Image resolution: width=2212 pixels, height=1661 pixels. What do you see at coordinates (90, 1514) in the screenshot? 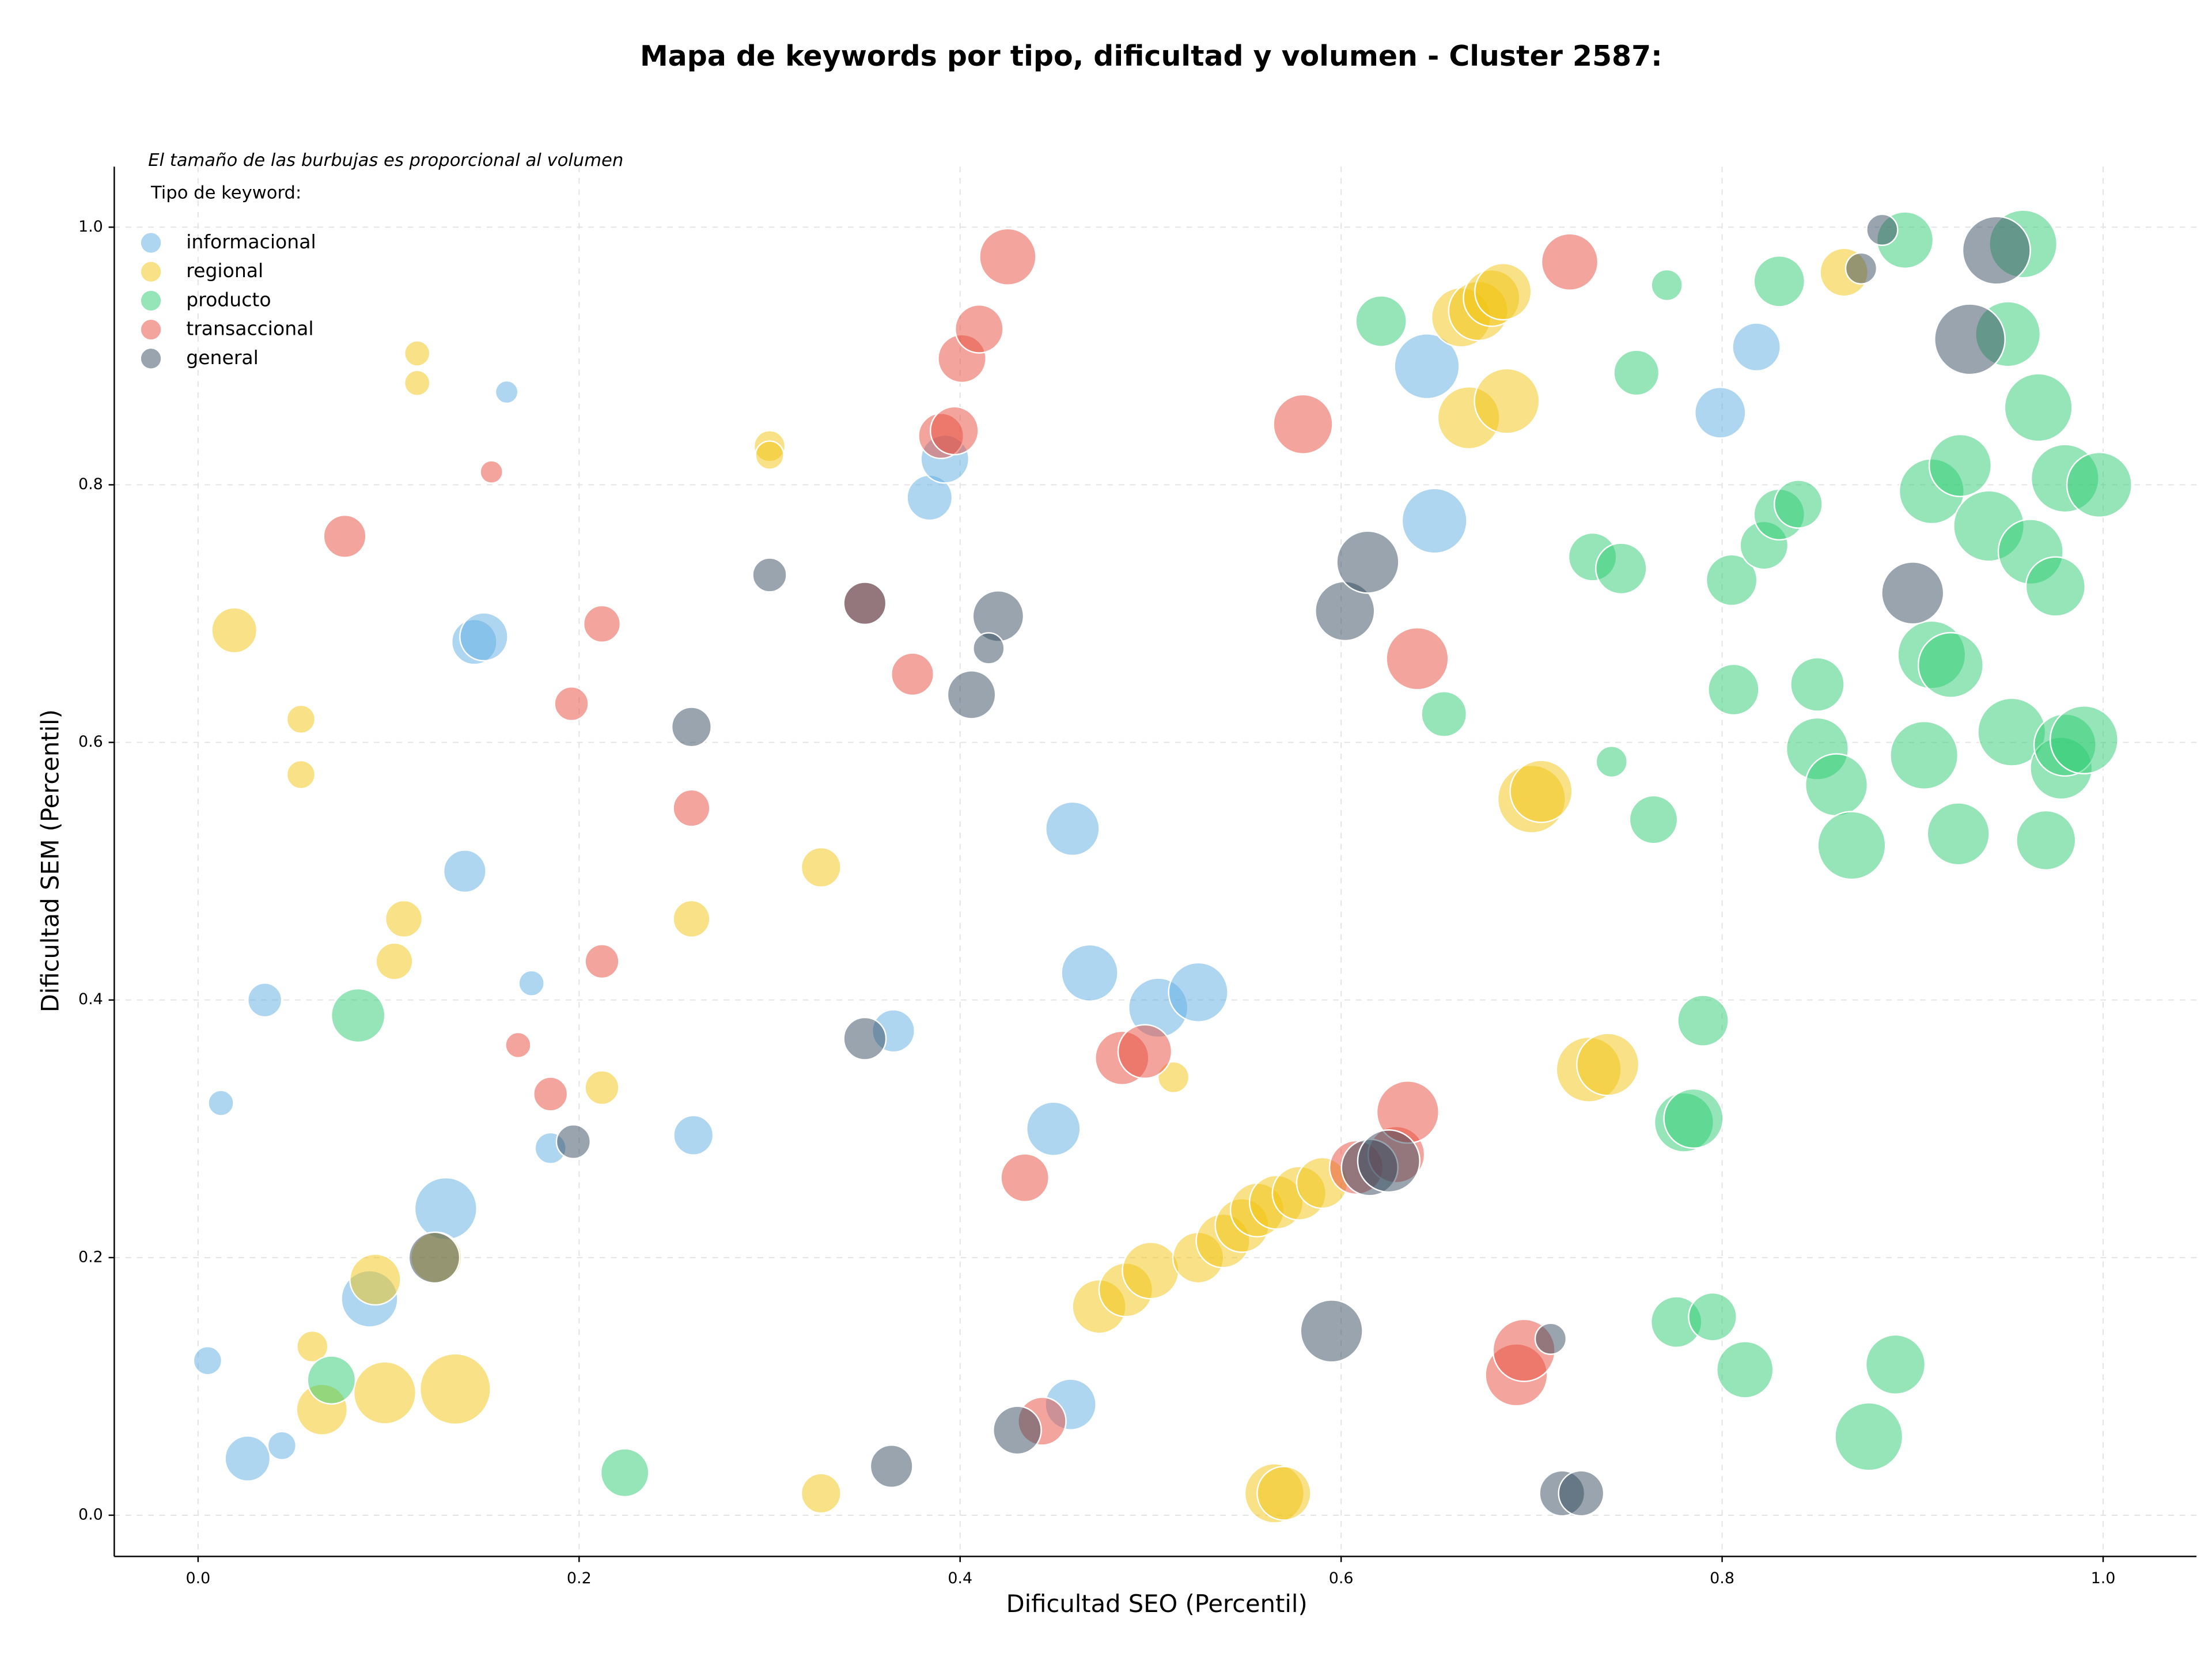
I see `y-tick-label: 0.0` at bounding box center [90, 1514].